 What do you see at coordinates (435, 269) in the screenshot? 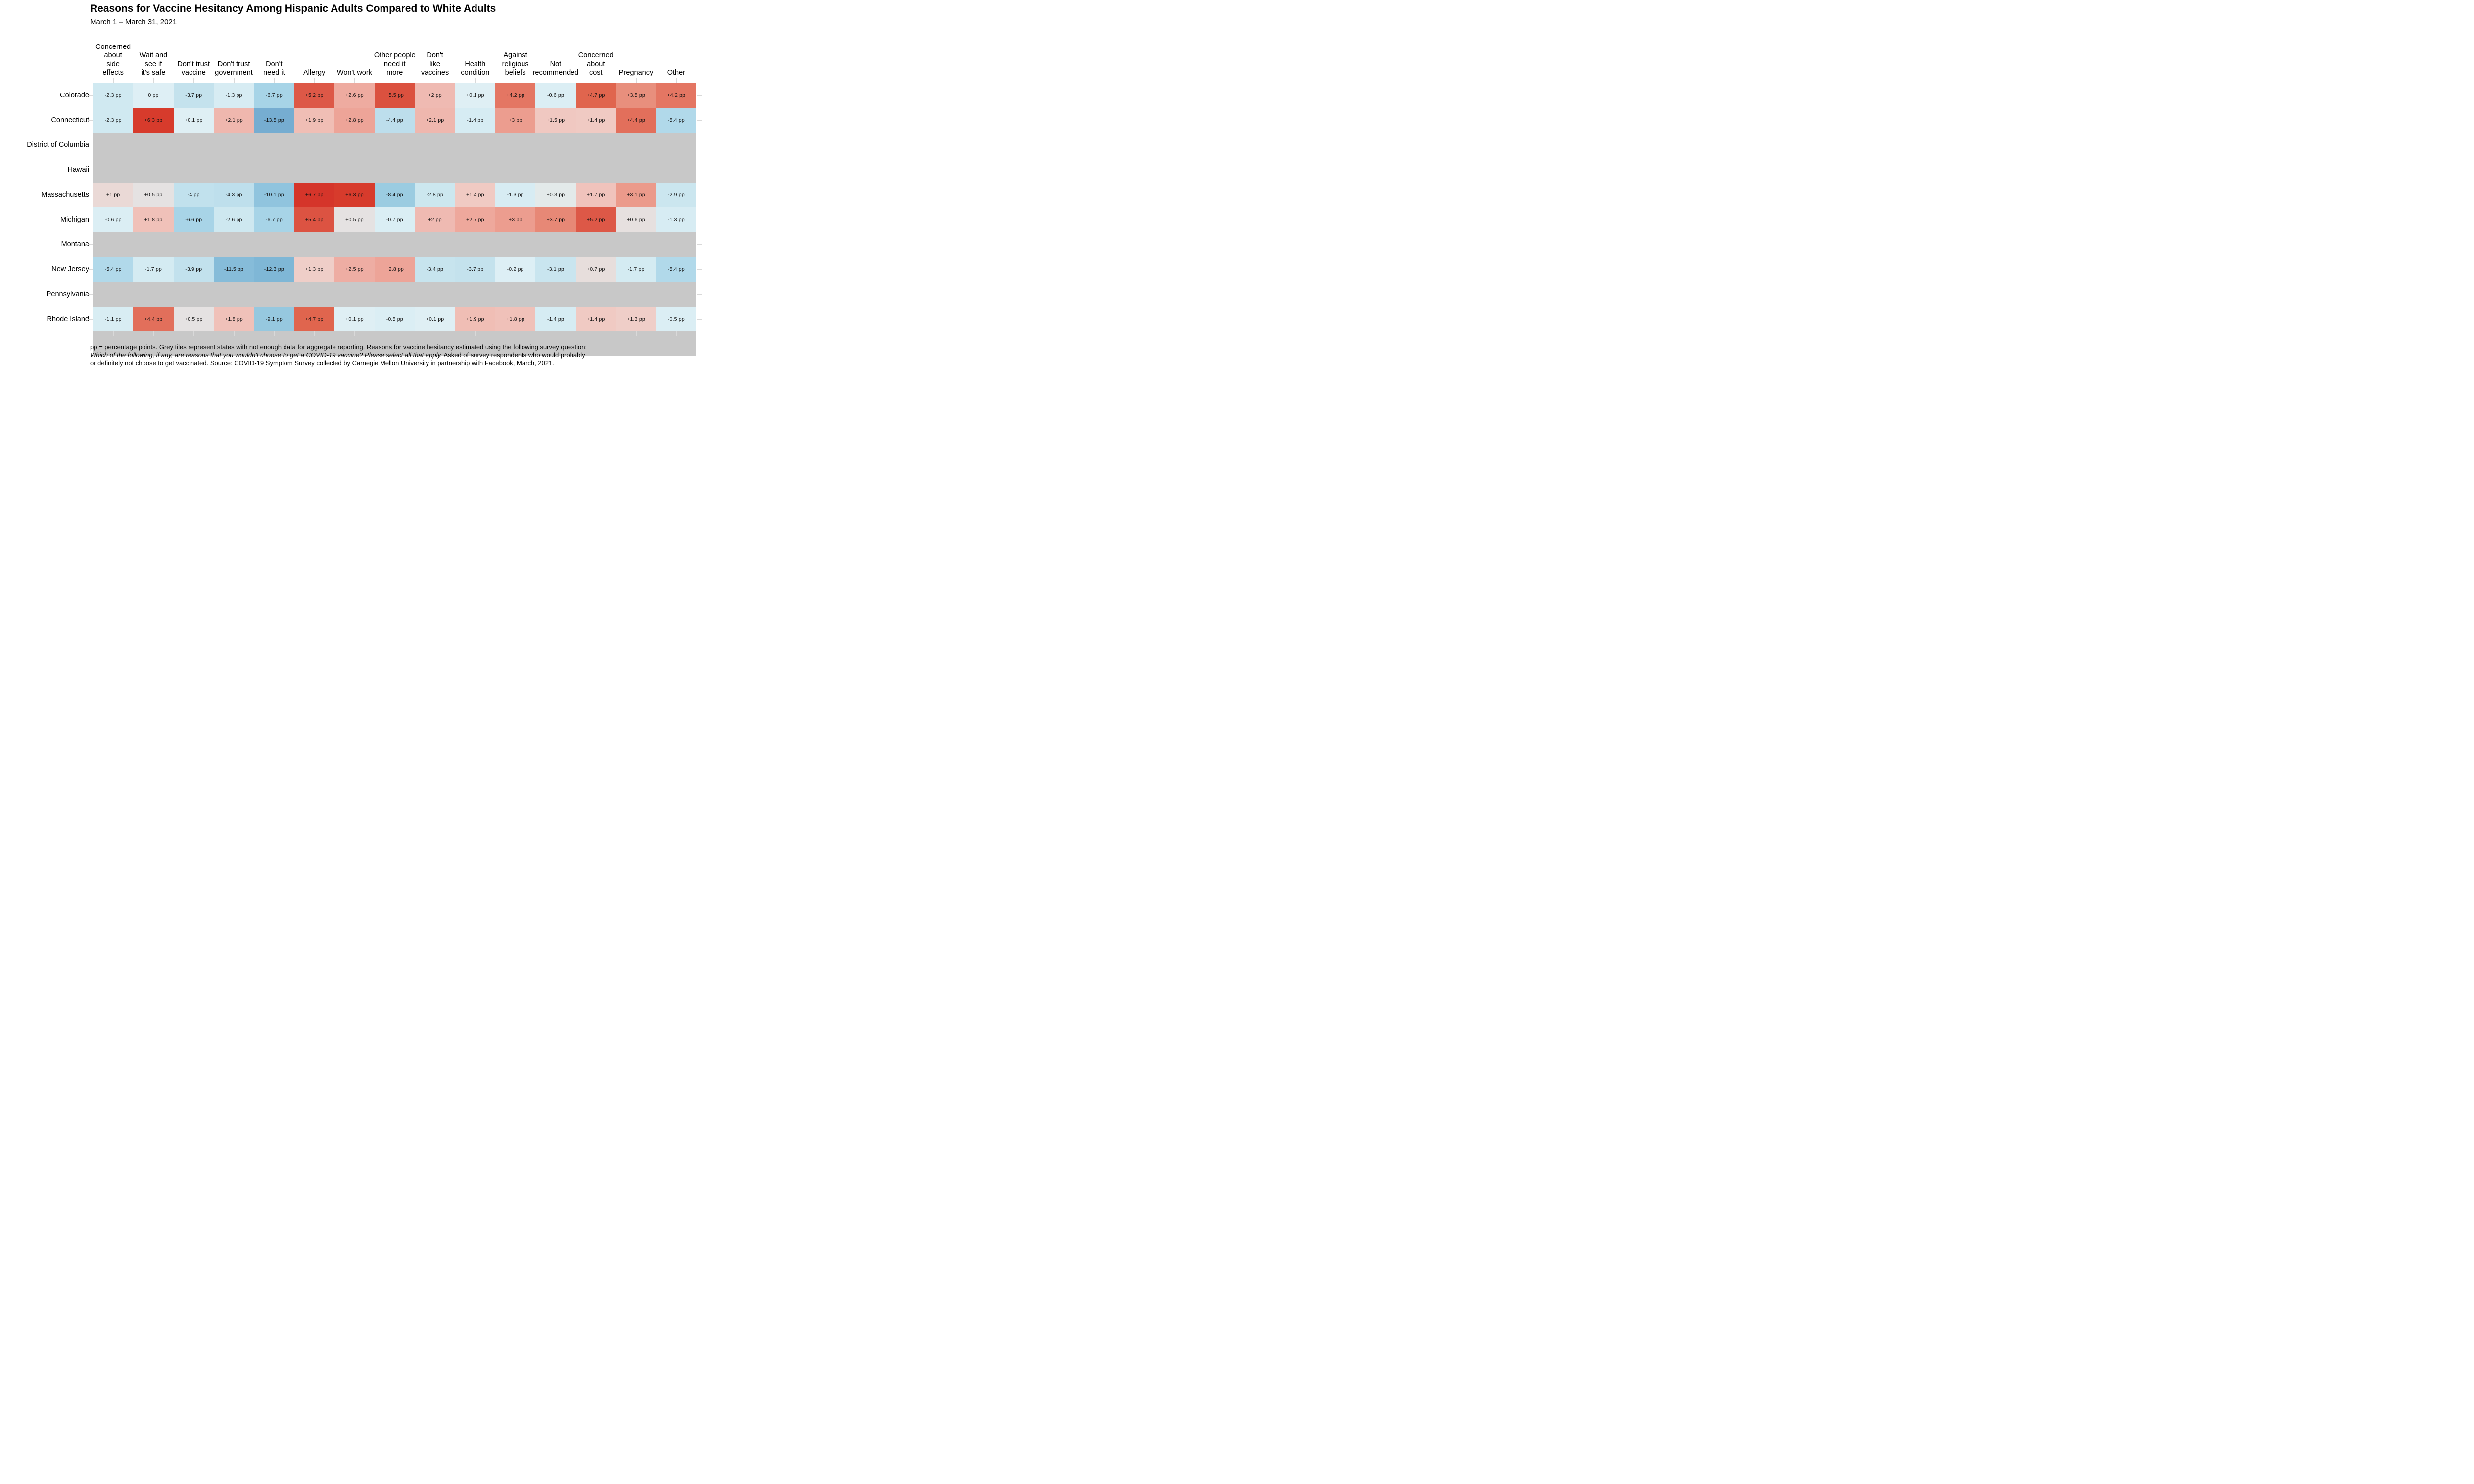
I see `heatmap-cell: -3.4 pp` at bounding box center [435, 269].